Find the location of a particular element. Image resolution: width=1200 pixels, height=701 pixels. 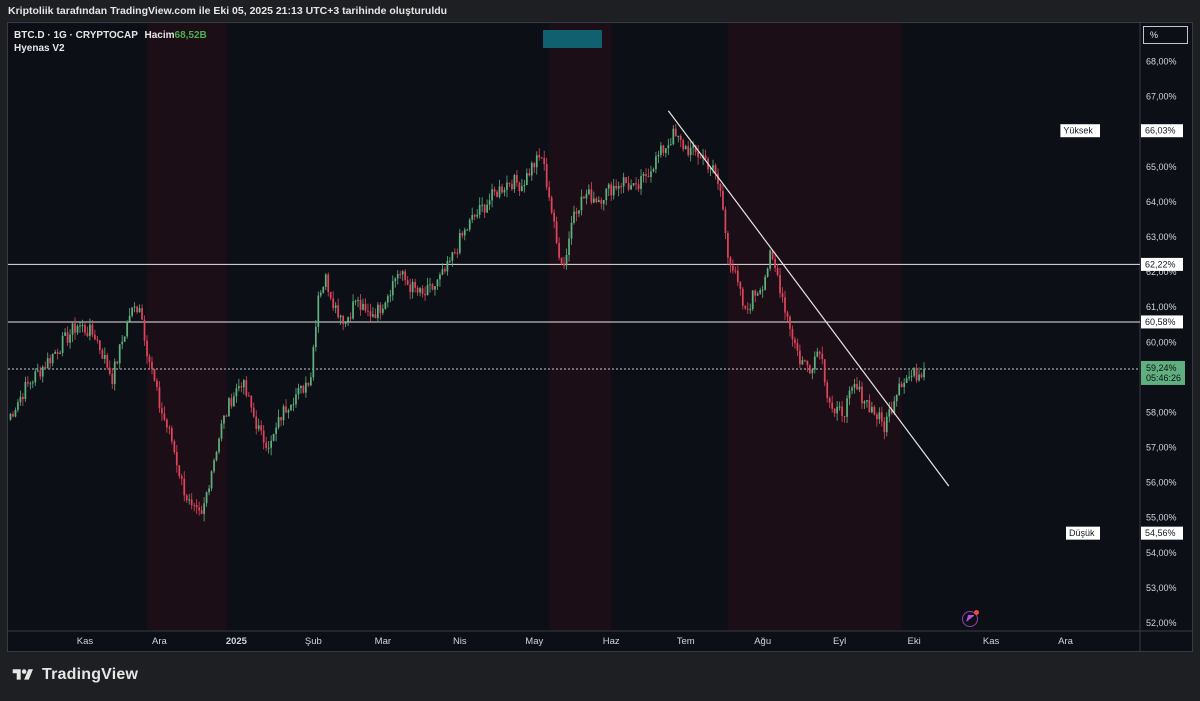

downtrend-line is located at coordinates (808, 298).